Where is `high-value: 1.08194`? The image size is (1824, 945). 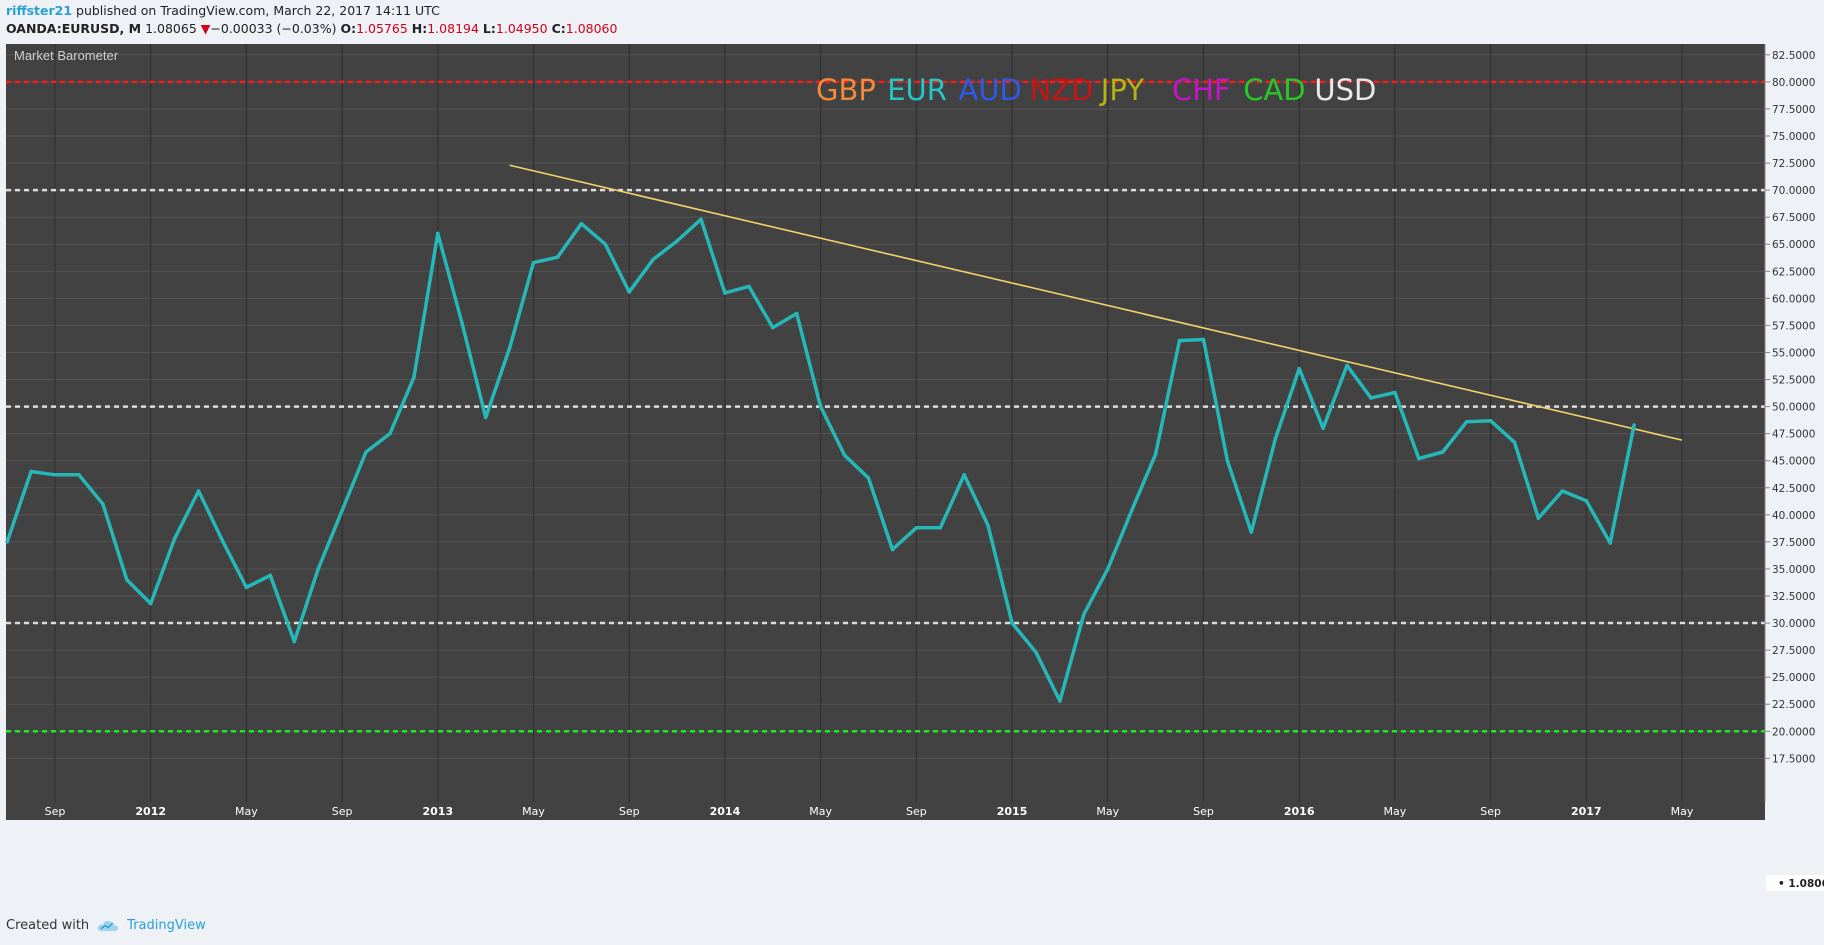
high-value: 1.08194 is located at coordinates (453, 28).